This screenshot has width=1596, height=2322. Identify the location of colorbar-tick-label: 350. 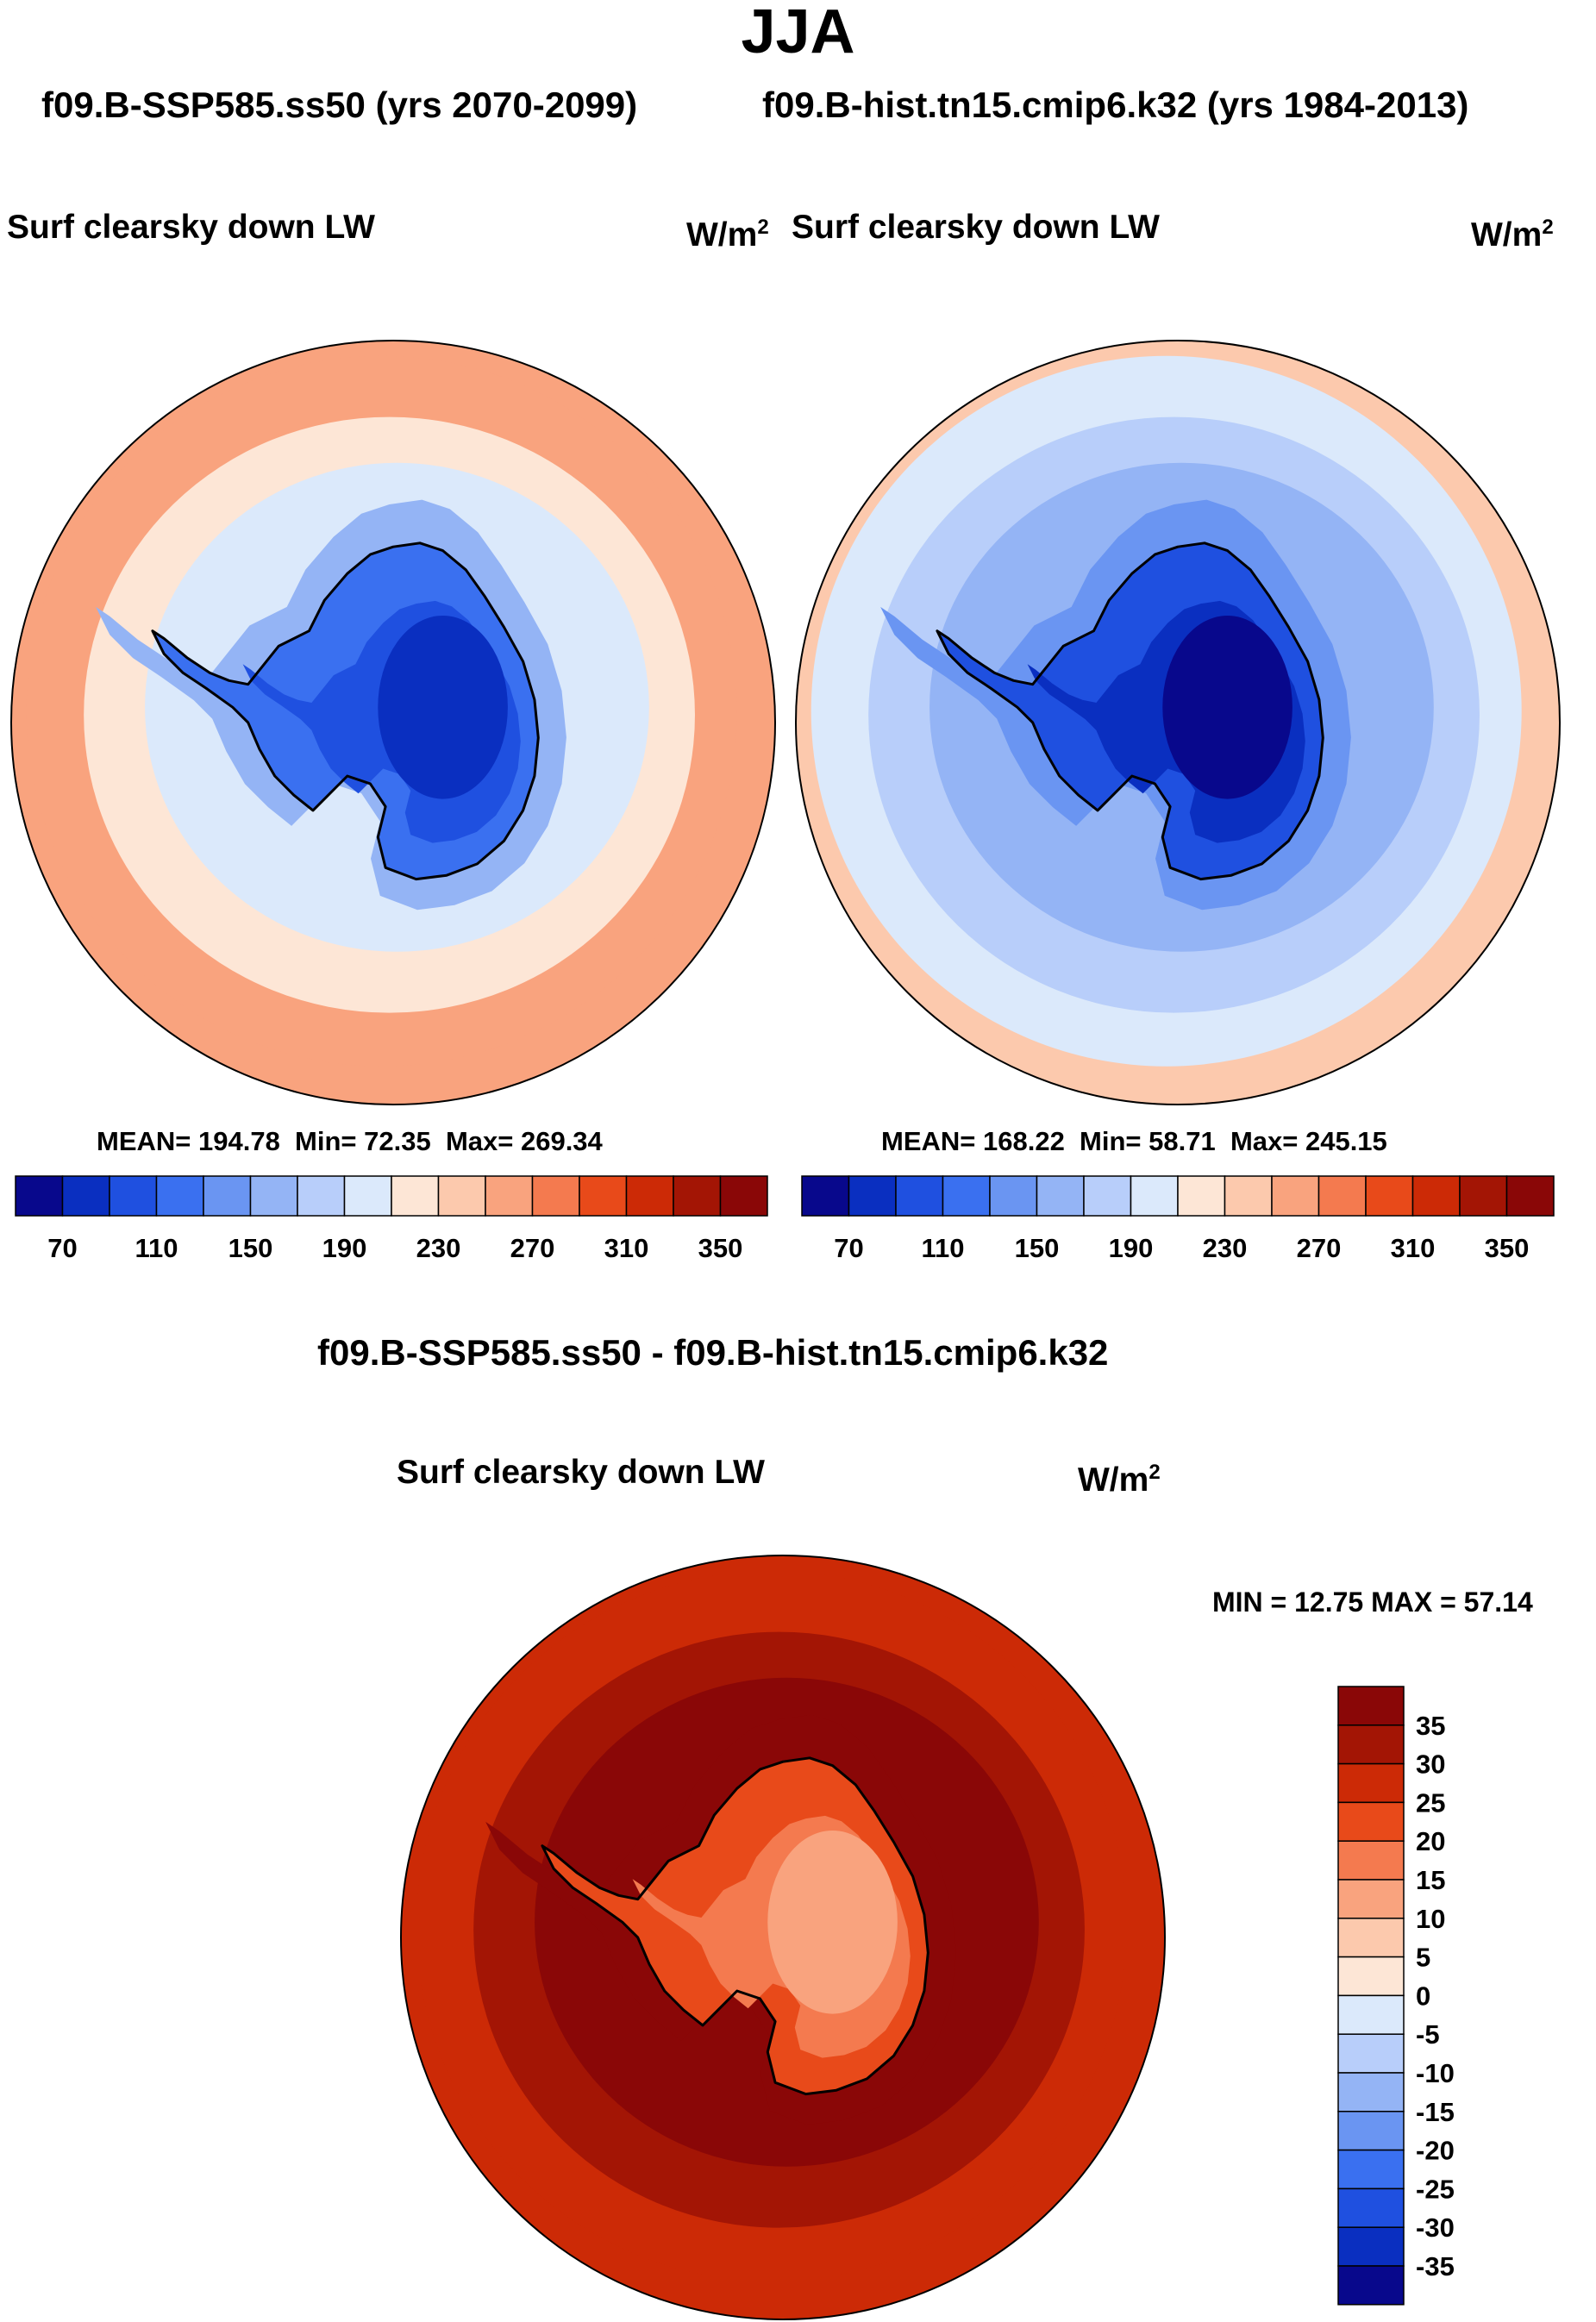
(1507, 1248).